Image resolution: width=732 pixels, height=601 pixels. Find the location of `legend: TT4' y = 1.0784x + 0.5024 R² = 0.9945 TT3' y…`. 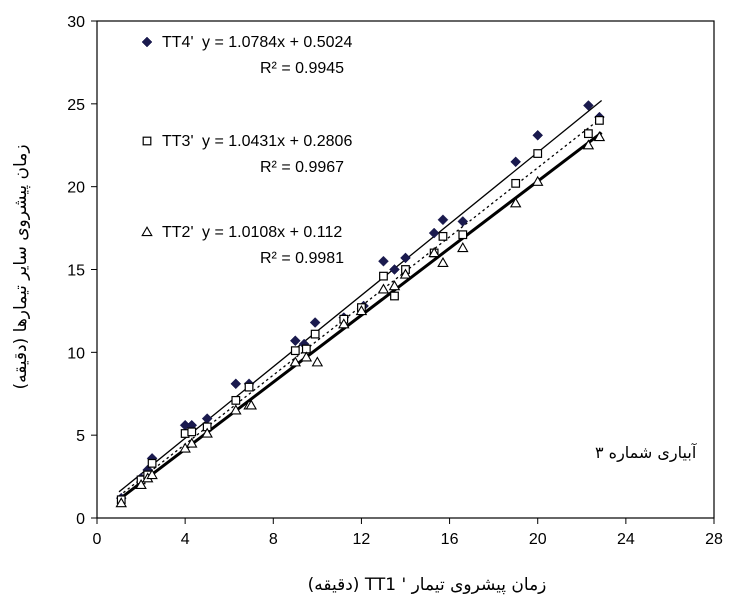

legend: TT4' y = 1.0784x + 0.5024 R² = 0.9945 TT3' y… is located at coordinates (246, 150).